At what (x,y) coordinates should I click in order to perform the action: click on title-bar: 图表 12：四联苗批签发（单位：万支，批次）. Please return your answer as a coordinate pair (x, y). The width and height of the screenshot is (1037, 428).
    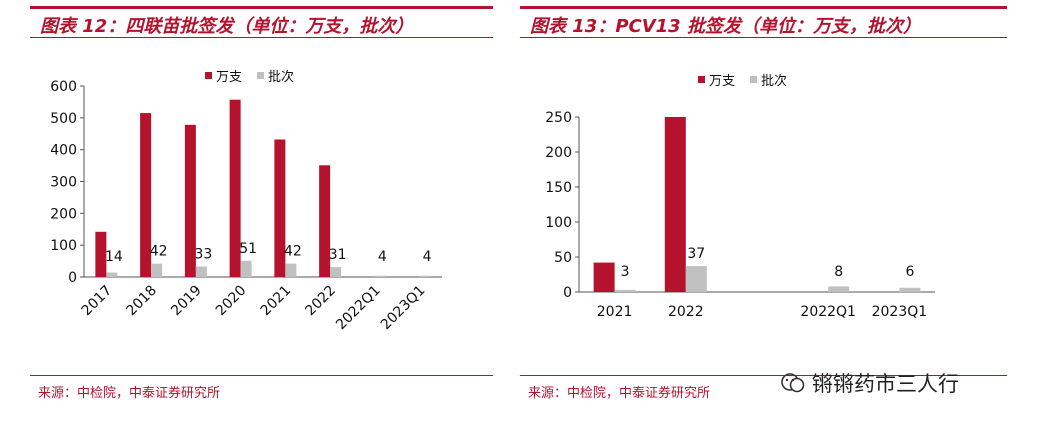
    Looking at the image, I should click on (261, 22).